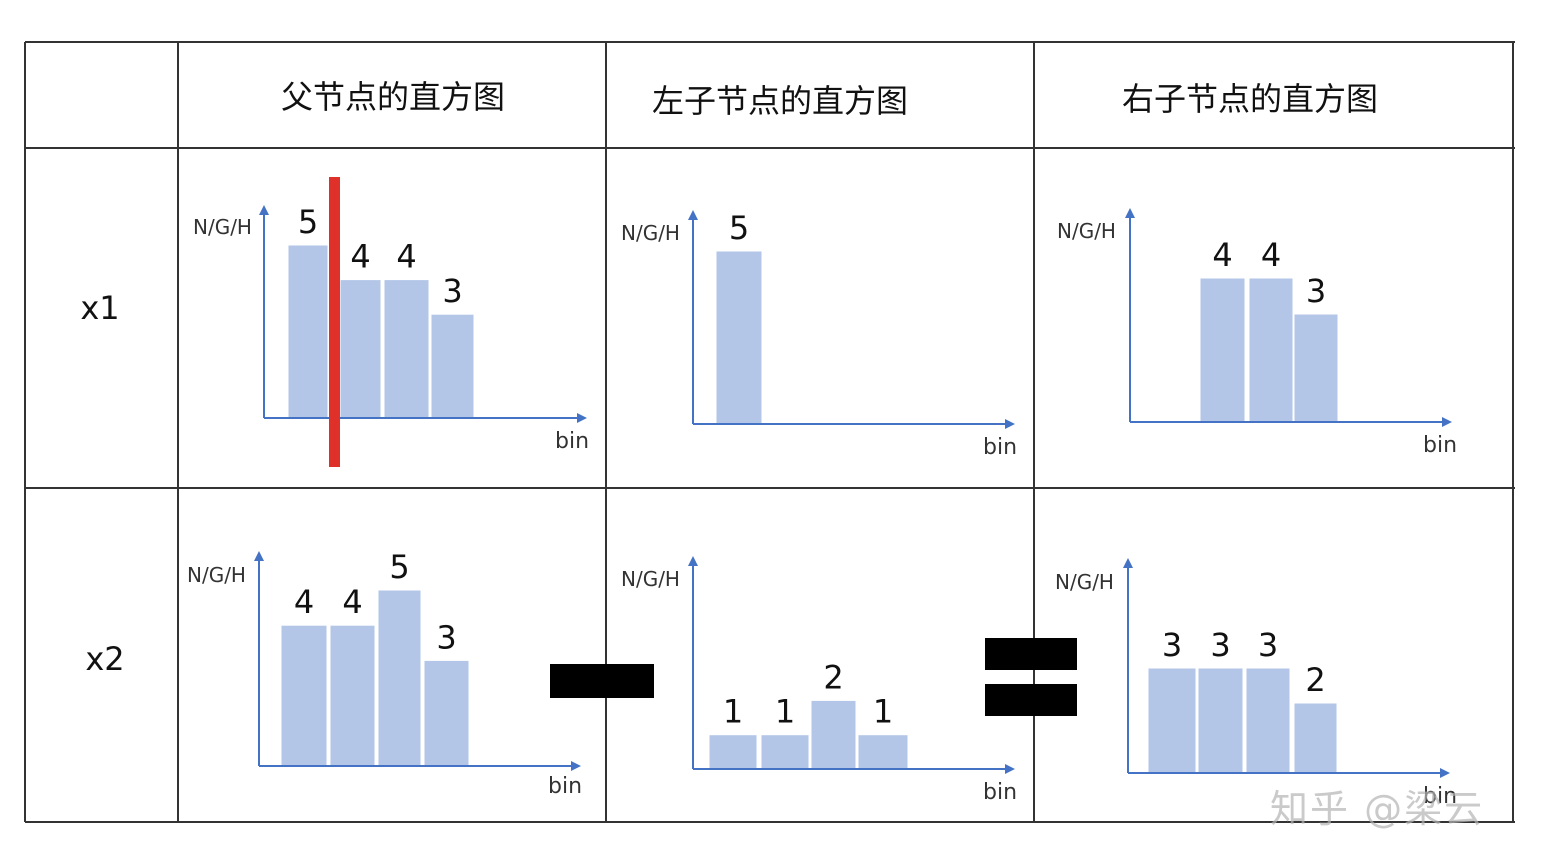 This screenshot has height=854, width=1566. I want to click on x2-parent-y-axis-arrow, so click(259, 556).